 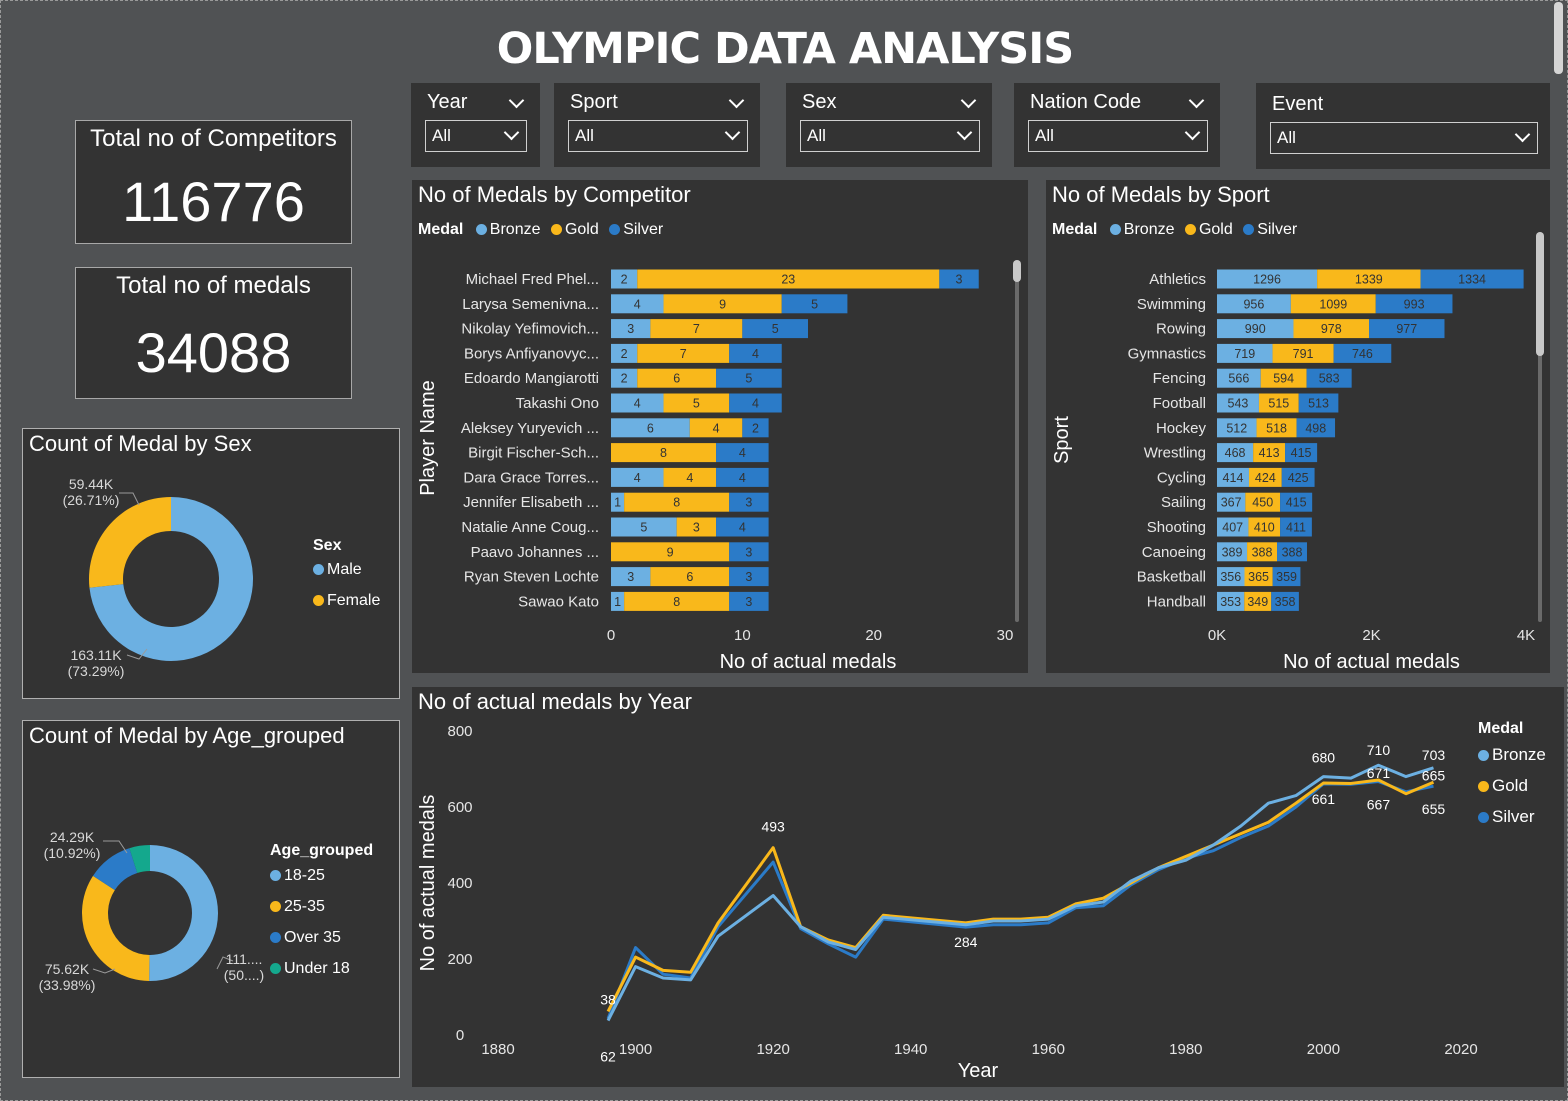 I want to click on legend-item-under-18: Under 18, so click(x=310, y=969).